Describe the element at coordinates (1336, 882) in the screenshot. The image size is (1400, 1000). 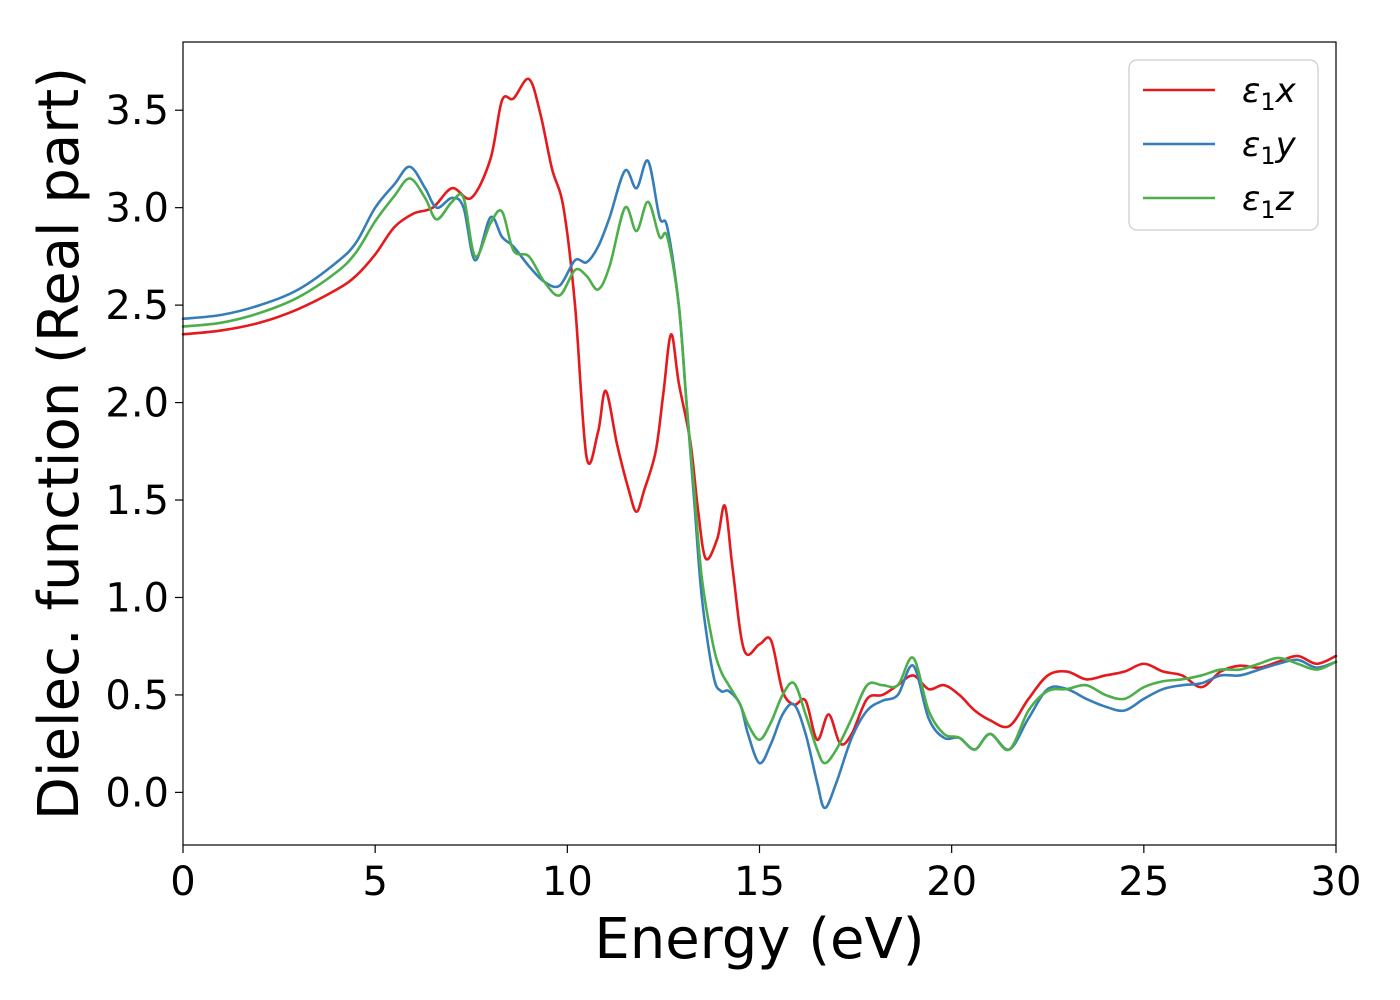
I see `x-tick-label: 30` at that location.